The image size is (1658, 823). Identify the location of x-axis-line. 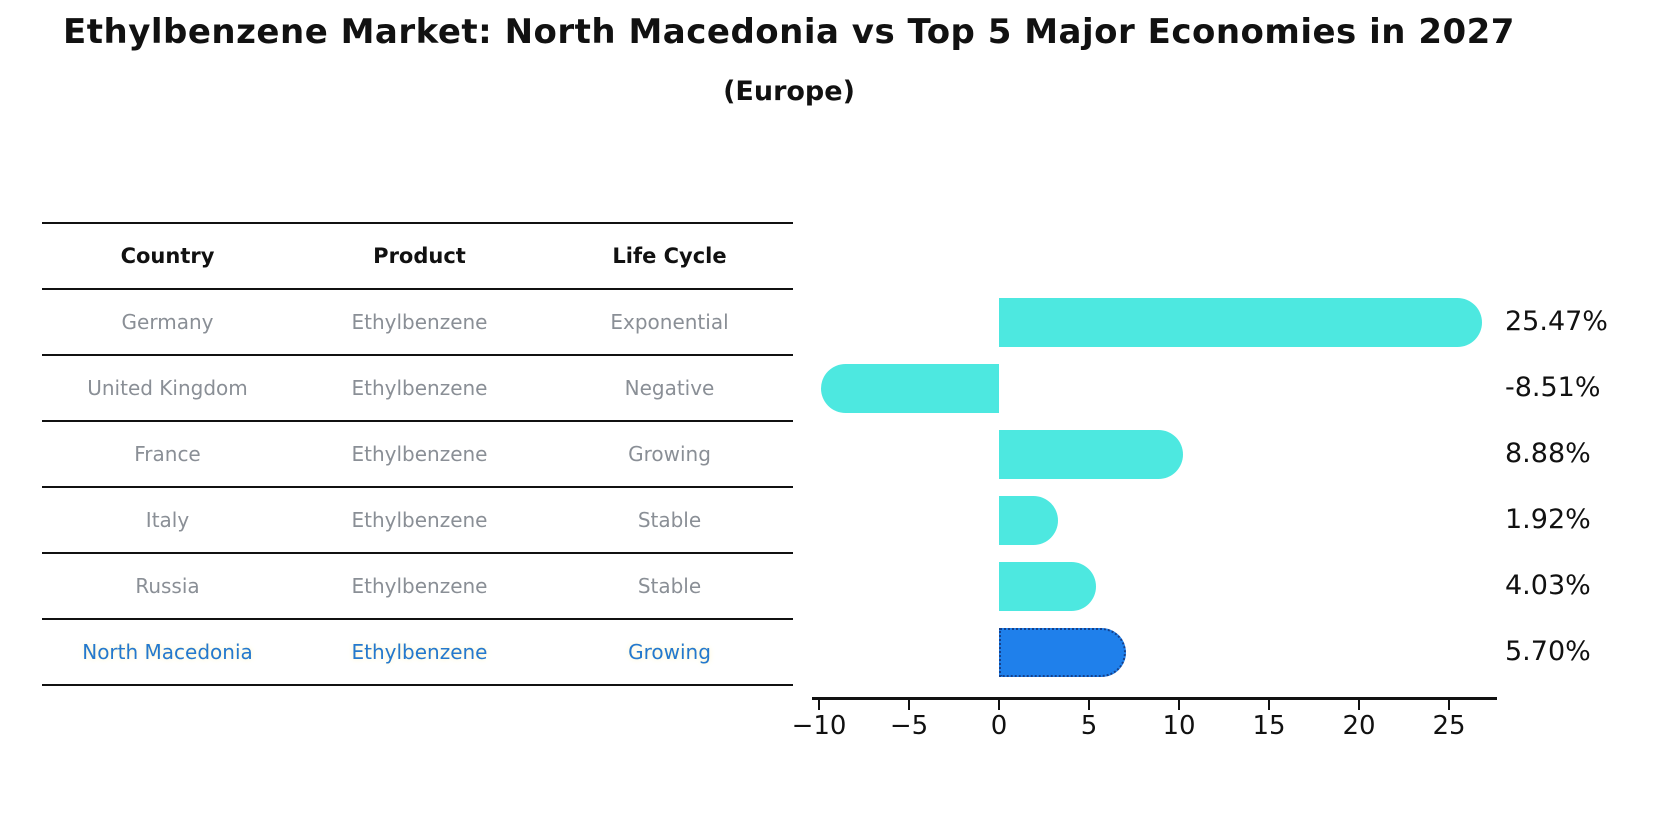
(1154, 698).